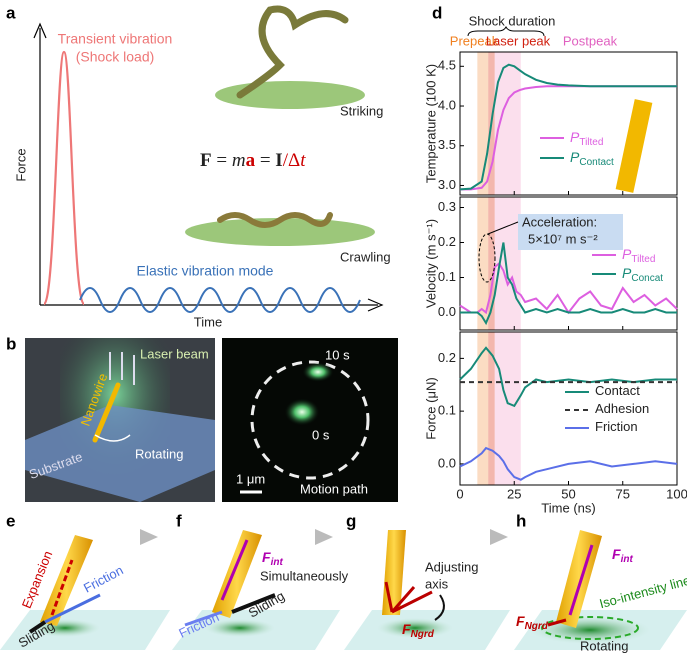  Describe the element at coordinates (239, 160) in the screenshot. I see `eq-part: m` at that location.